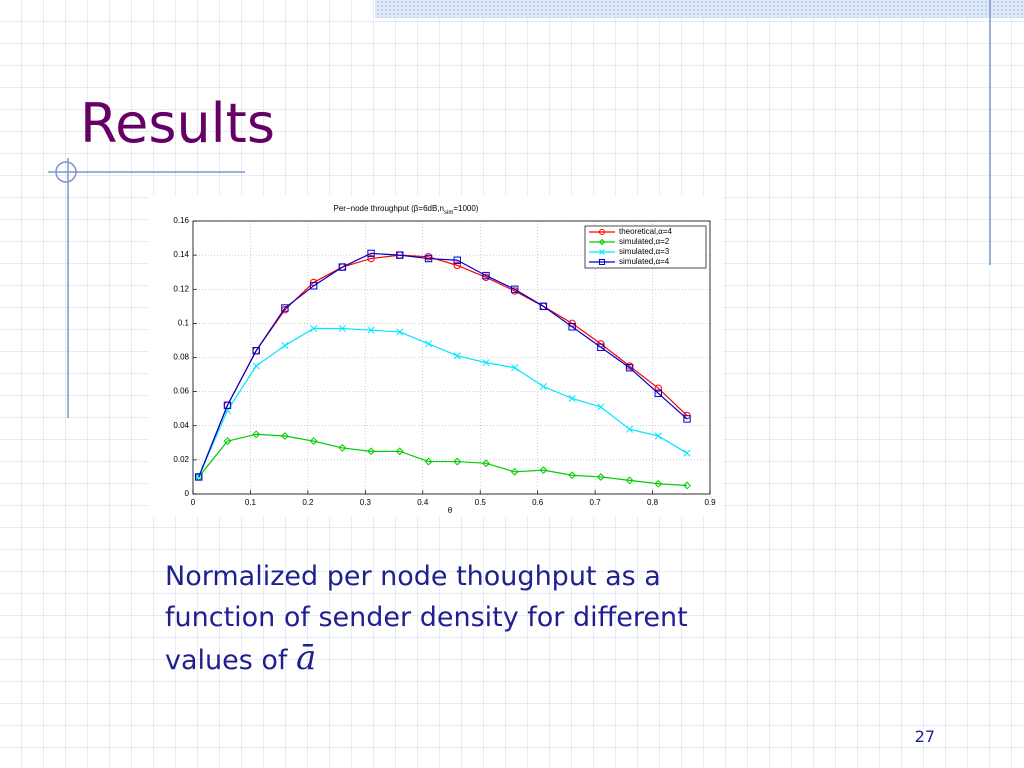 This screenshot has height=768, width=1024. I want to click on legend-label: simulated,α=3, so click(644, 251).